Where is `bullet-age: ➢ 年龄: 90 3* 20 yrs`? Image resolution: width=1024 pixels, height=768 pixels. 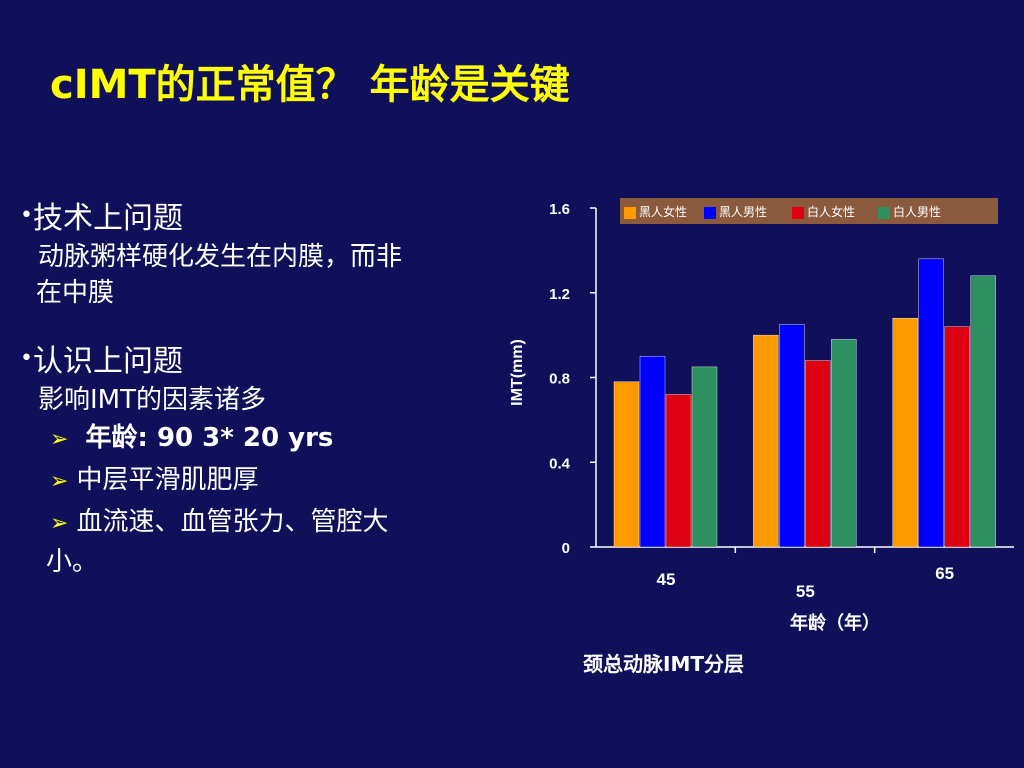 bullet-age: ➢ 年龄: 90 3* 20 yrs is located at coordinates (270, 439).